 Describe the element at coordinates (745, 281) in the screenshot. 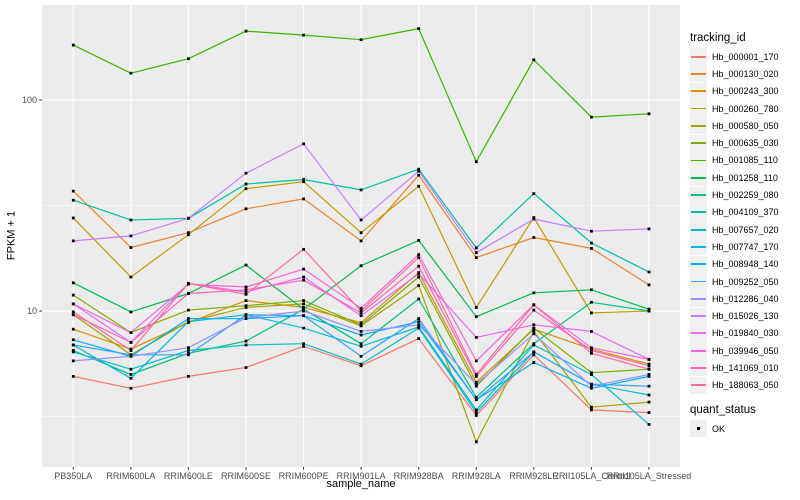

I see `legend-entry: Hb_009252_050` at that location.